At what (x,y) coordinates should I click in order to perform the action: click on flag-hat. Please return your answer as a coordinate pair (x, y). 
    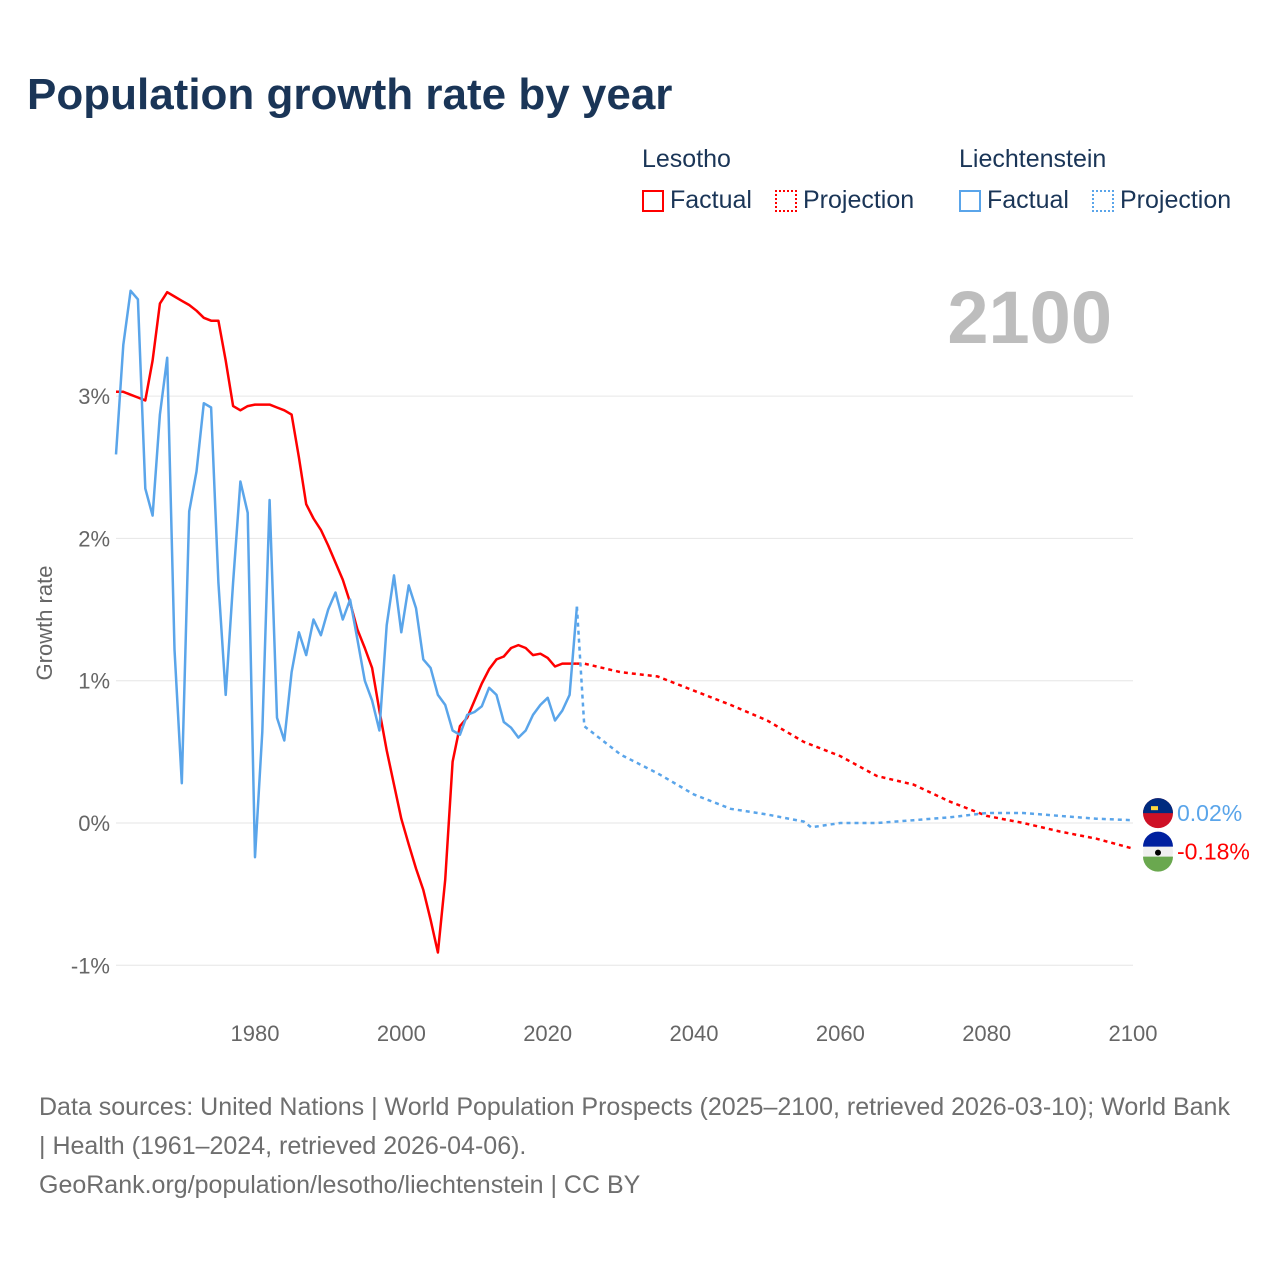
    Looking at the image, I should click on (1158, 852).